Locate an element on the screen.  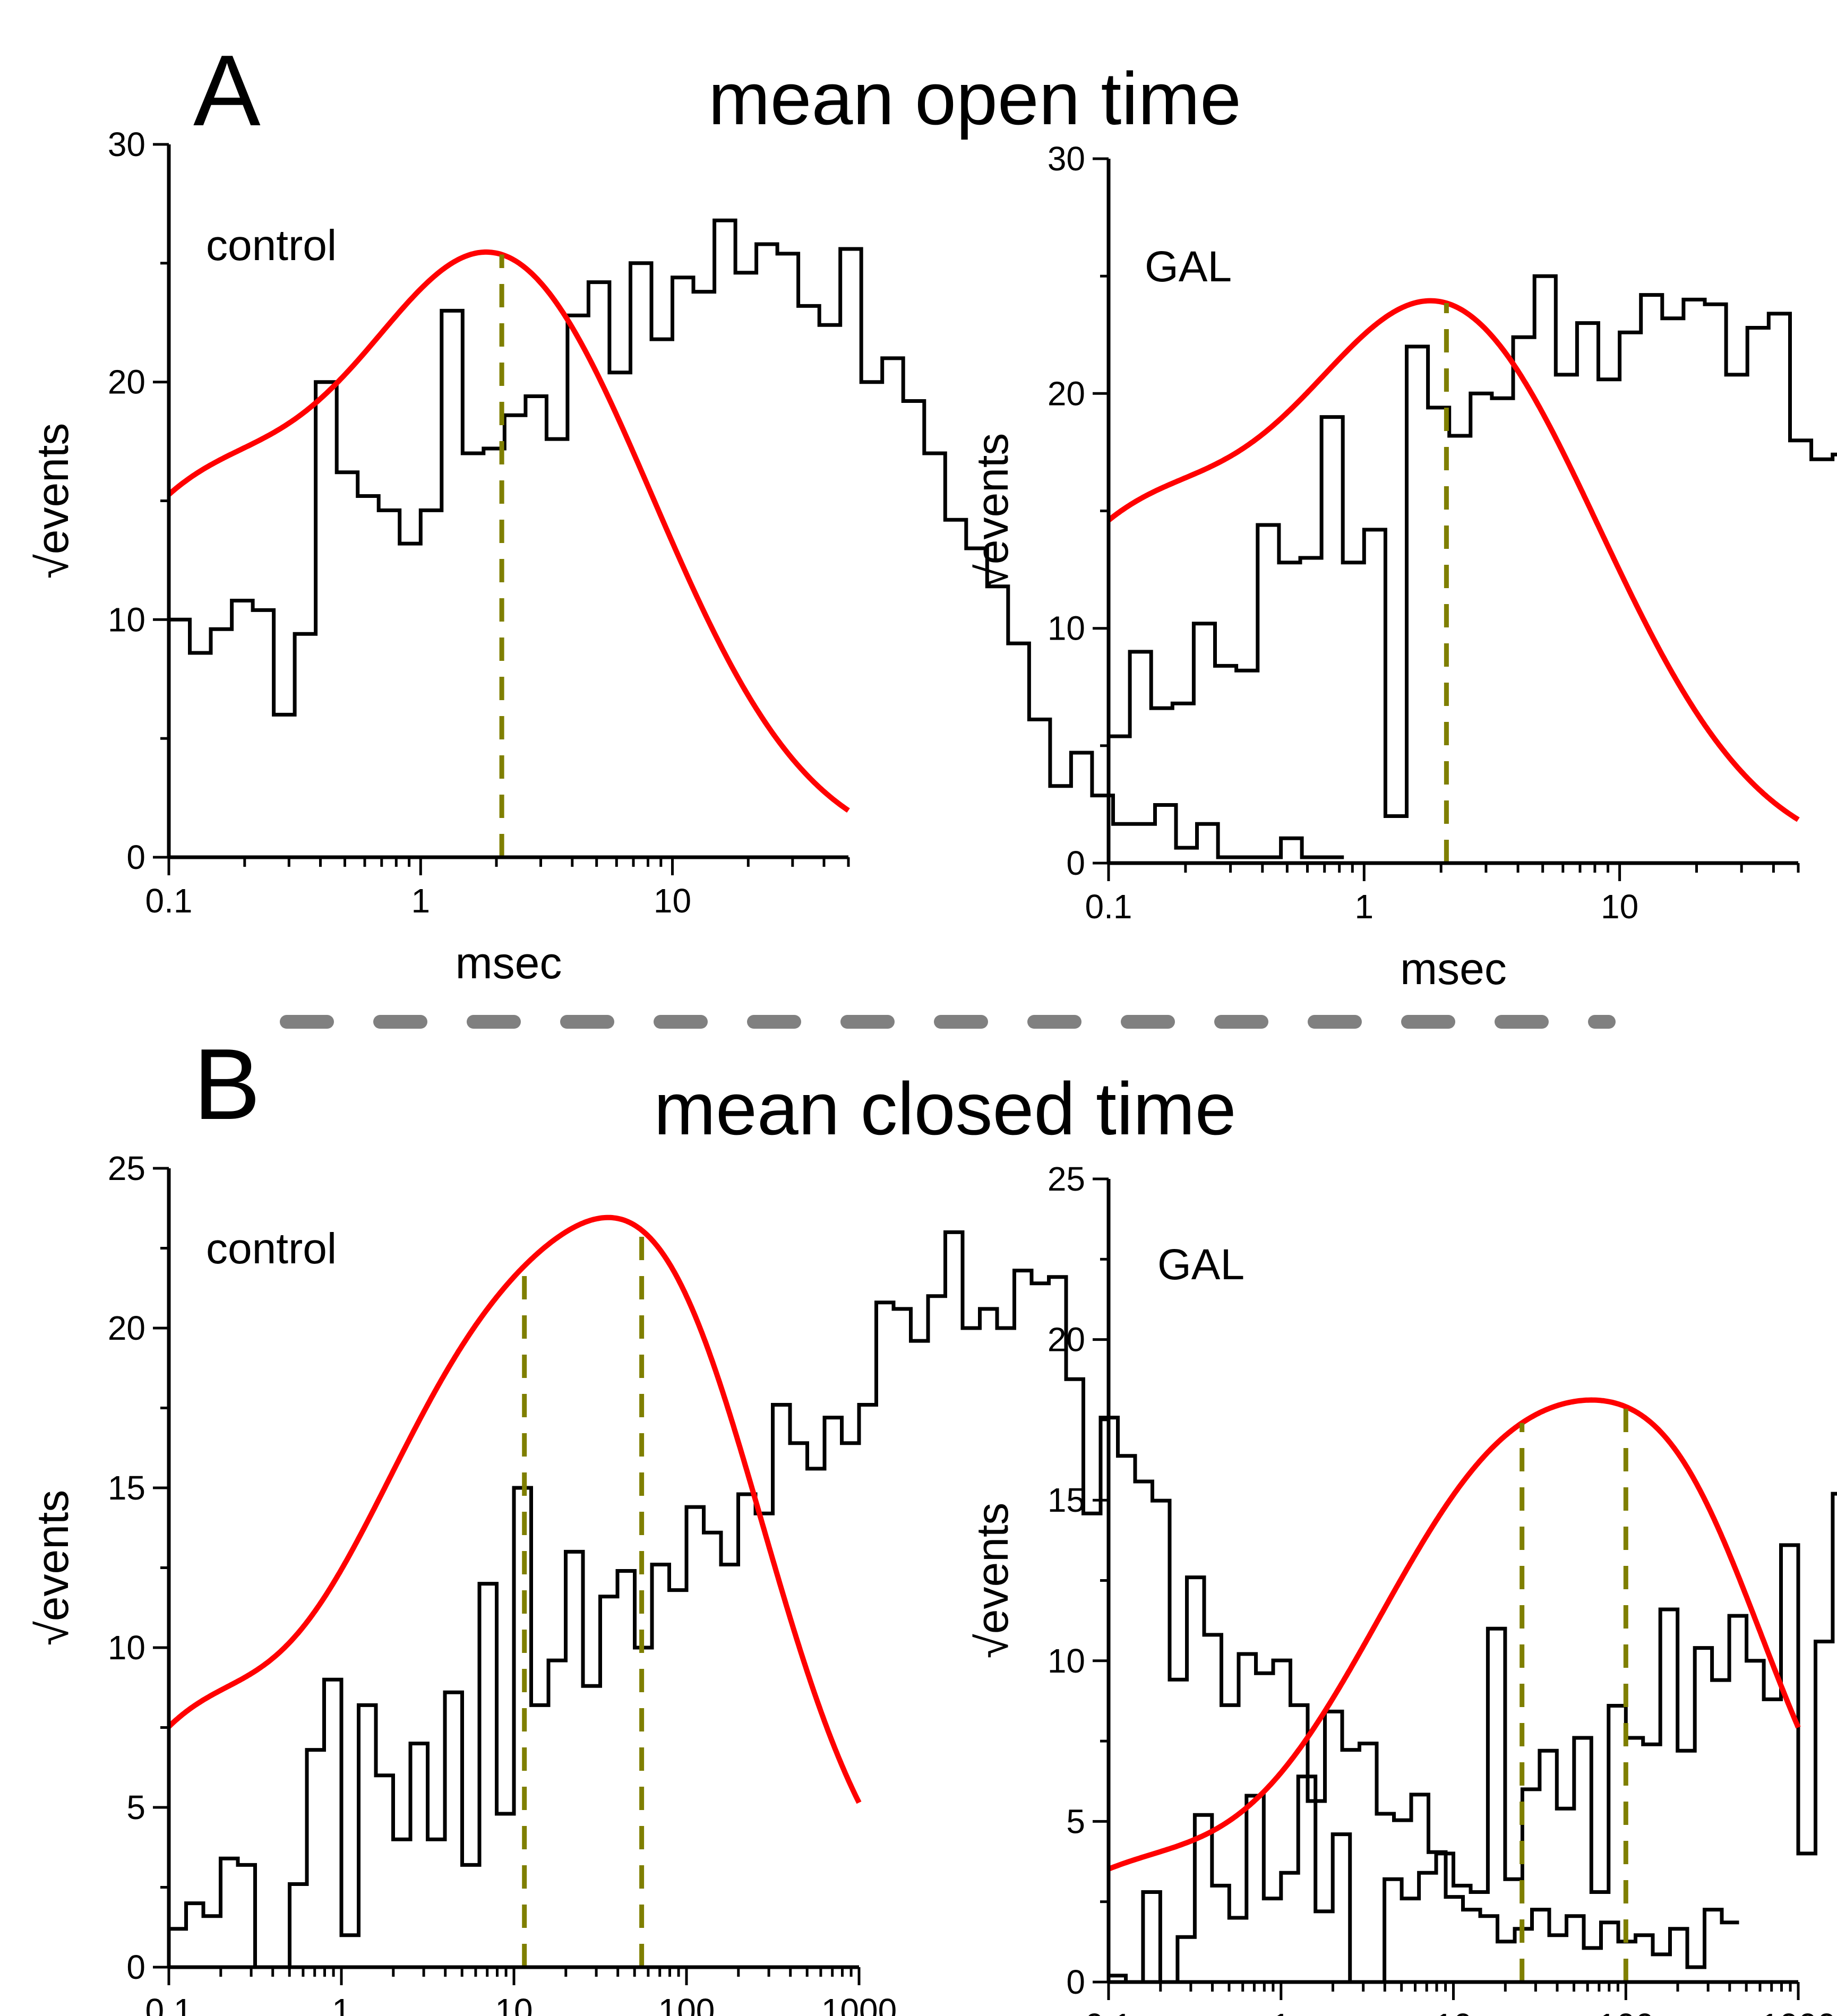
panel-letter-a: A is located at coordinates (227, 91).